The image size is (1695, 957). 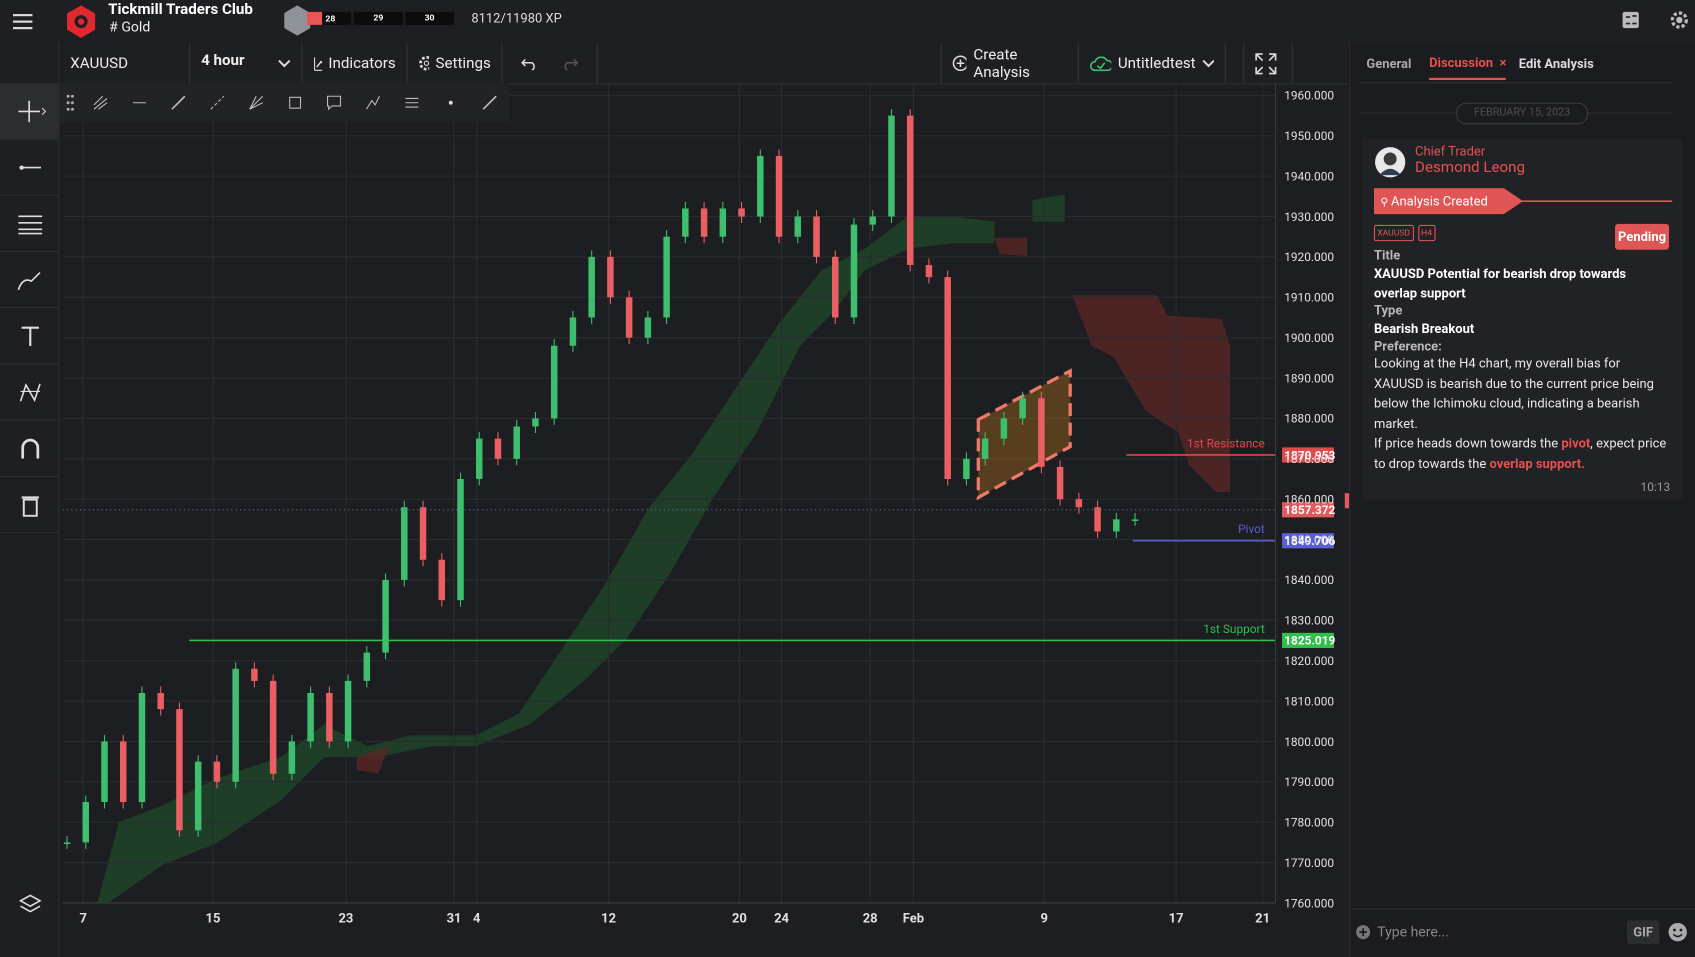 What do you see at coordinates (1642, 236) in the screenshot?
I see `status-badge: Pending` at bounding box center [1642, 236].